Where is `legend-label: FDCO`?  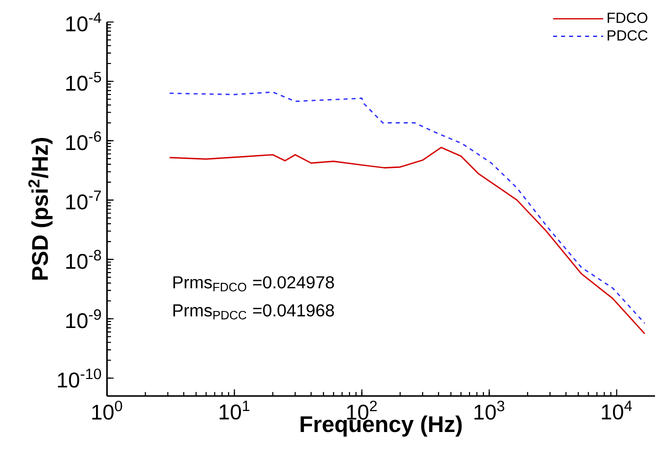
legend-label: FDCO is located at coordinates (628, 18).